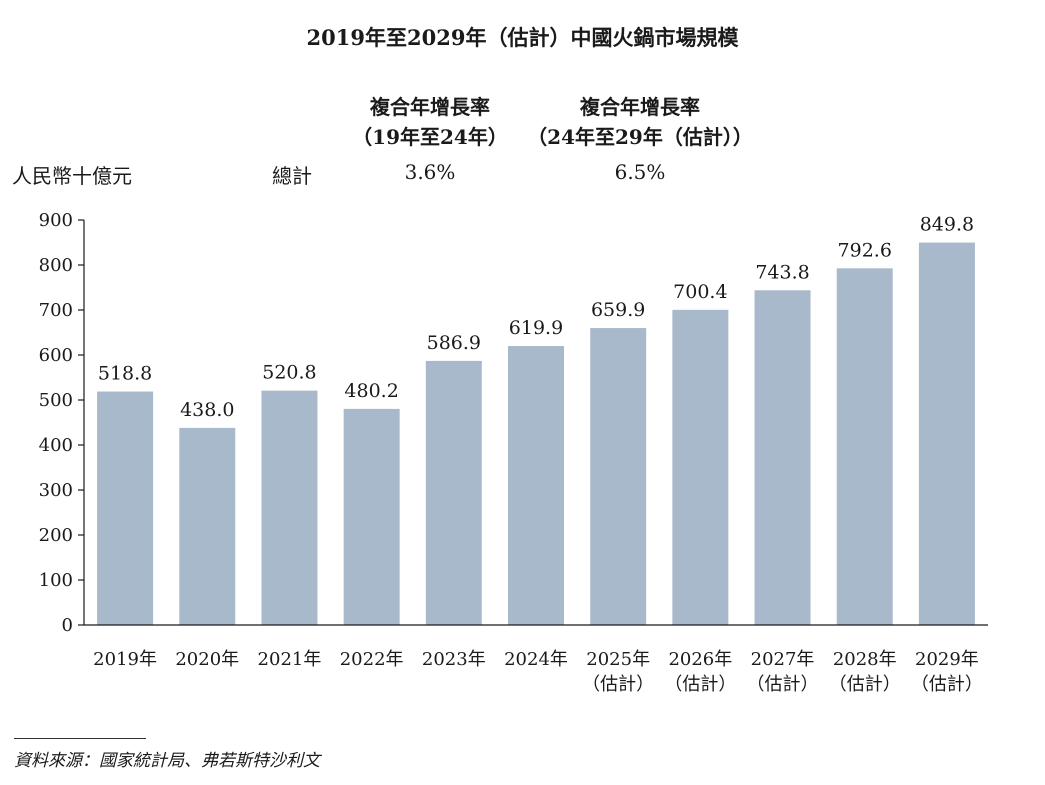 The height and width of the screenshot is (785, 1045). What do you see at coordinates (640, 137) in the screenshot?
I see `cagr-heading-2-line2: （24年至29年（估計））` at bounding box center [640, 137].